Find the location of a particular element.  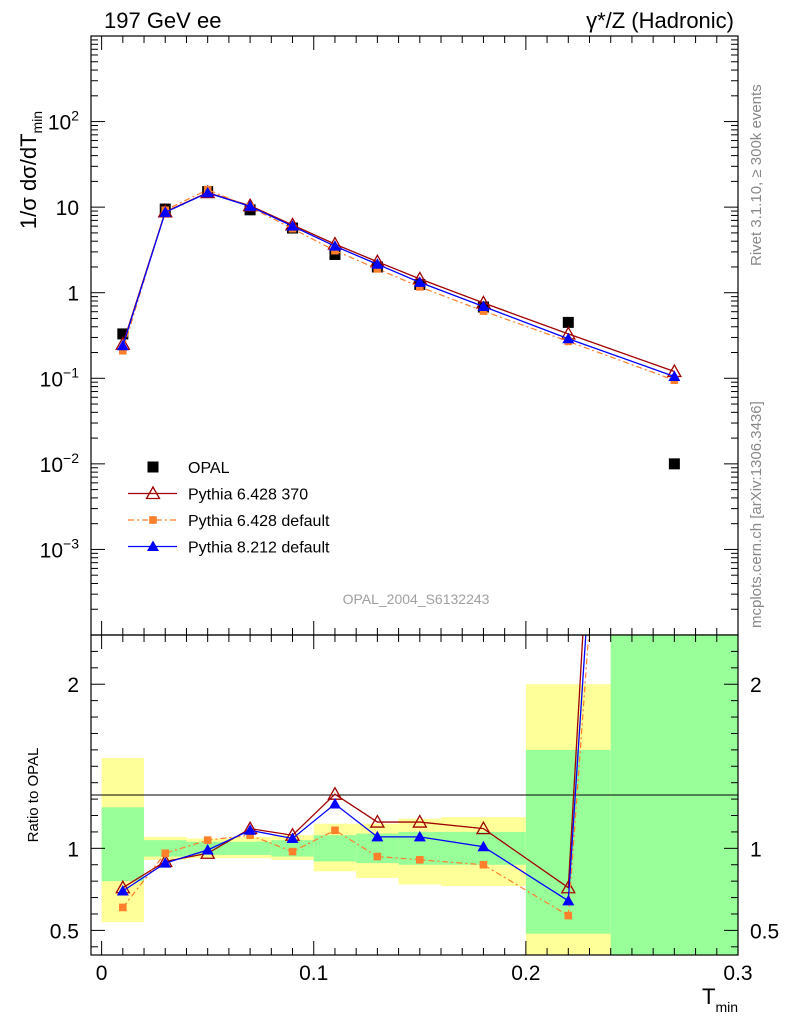

line-pythia8-default is located at coordinates (398, 285).